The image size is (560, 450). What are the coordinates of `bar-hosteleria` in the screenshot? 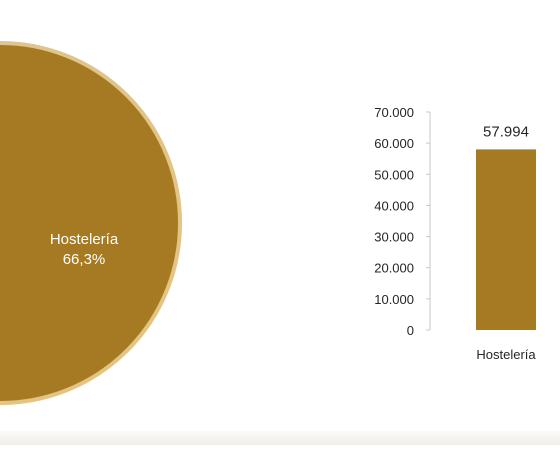 It's located at (506, 239).